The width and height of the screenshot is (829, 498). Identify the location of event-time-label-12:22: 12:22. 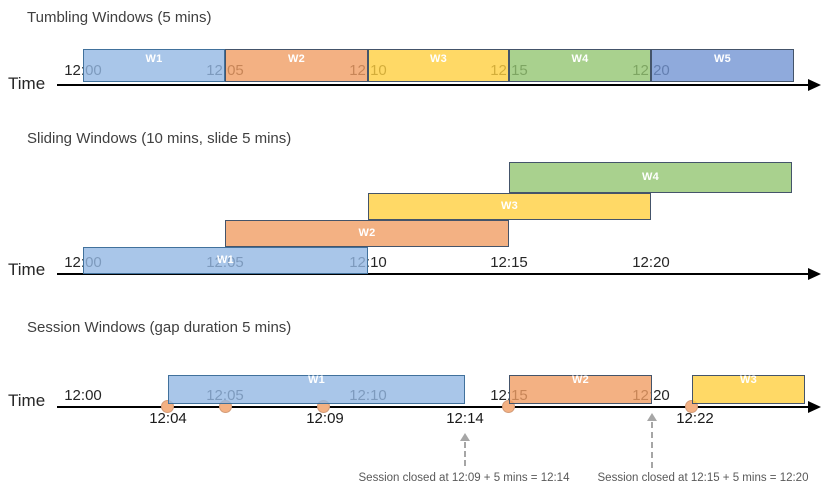
(695, 418).